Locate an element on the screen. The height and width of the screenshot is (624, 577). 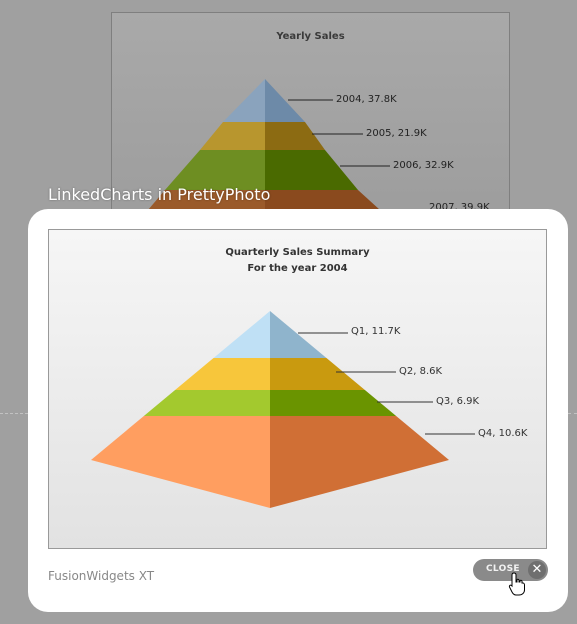
bg-slice-2006-left is located at coordinates (215, 170).